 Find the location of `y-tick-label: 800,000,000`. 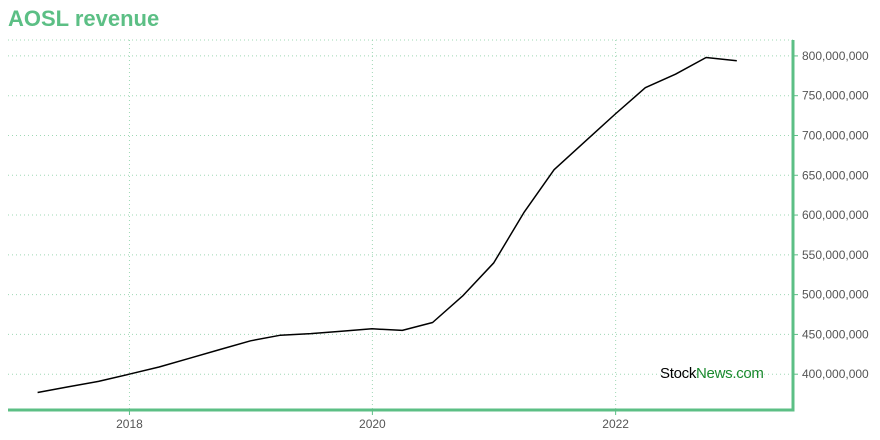

y-tick-label: 800,000,000 is located at coordinates (835, 56).